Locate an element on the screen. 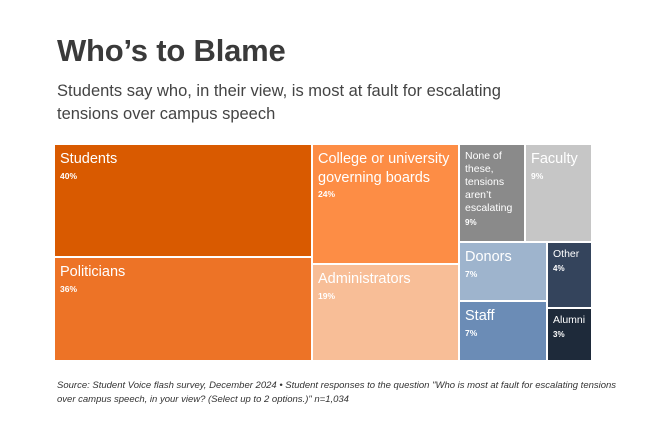 The width and height of the screenshot is (653, 434). treemap-label-text: Staff is located at coordinates (480, 316).